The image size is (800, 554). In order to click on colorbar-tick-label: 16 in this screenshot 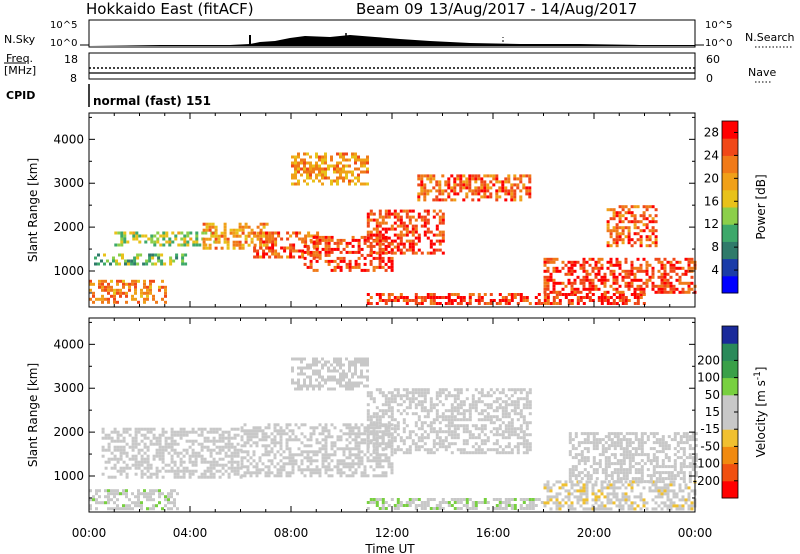, I will do `click(711, 201)`.